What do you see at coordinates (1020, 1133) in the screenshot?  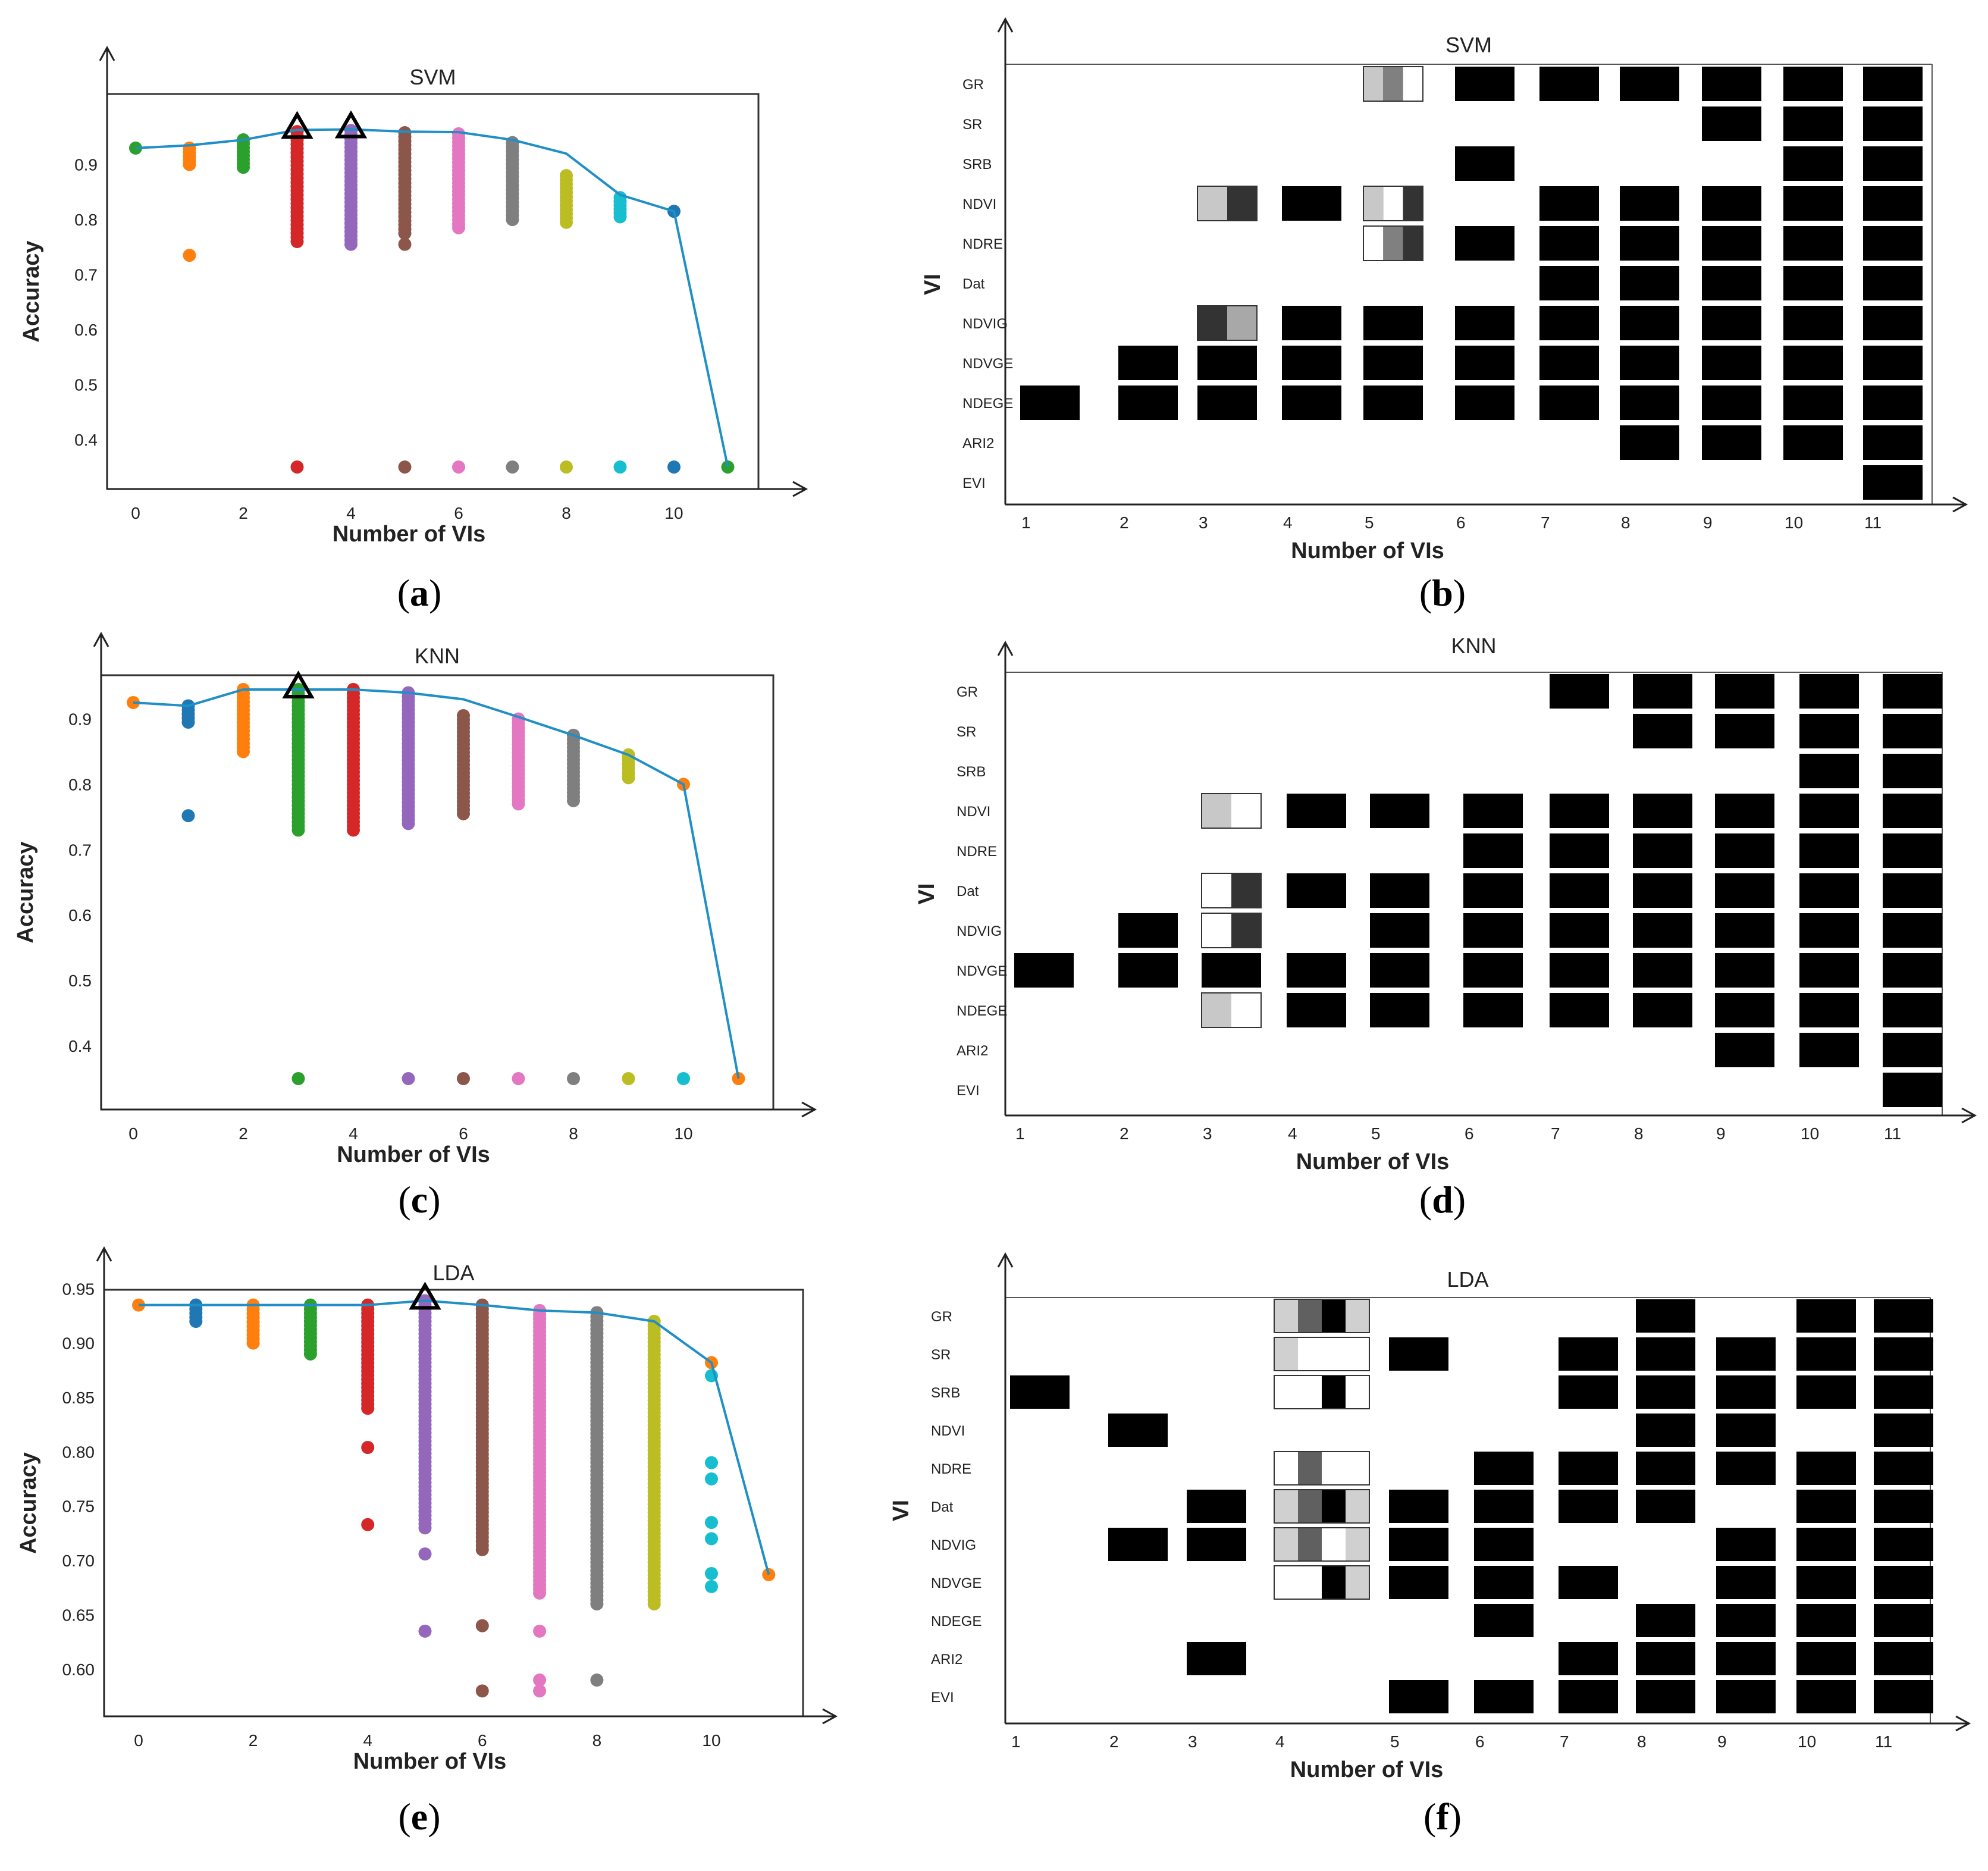 I see `x-tick-label: 1` at bounding box center [1020, 1133].